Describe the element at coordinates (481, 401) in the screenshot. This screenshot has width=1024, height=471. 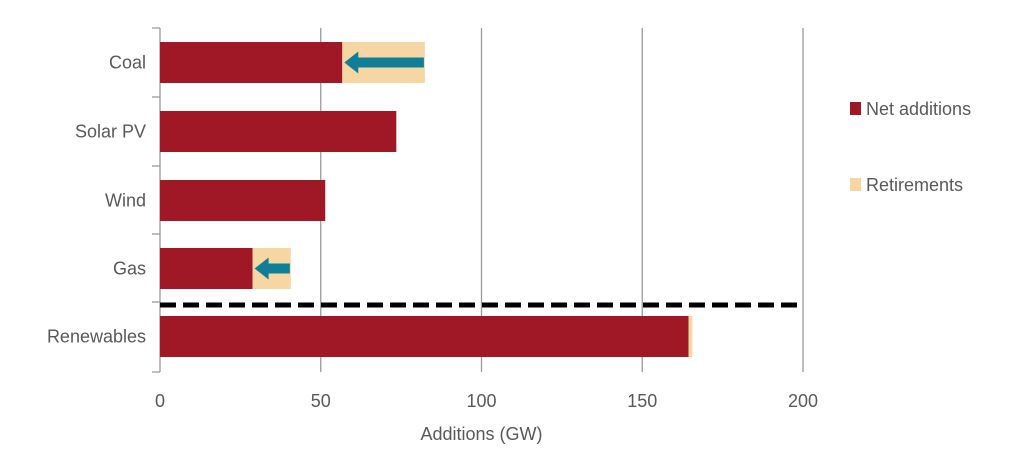
I see `x-tick-label: 100` at that location.